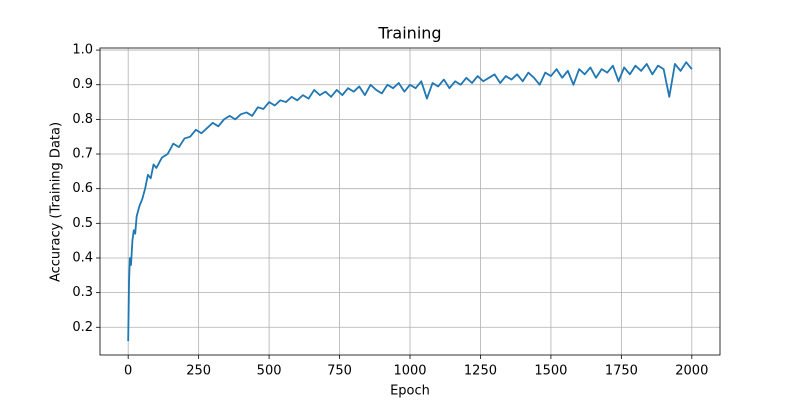 The image size is (800, 400). I want to click on x-tick-label: 1500, so click(550, 371).